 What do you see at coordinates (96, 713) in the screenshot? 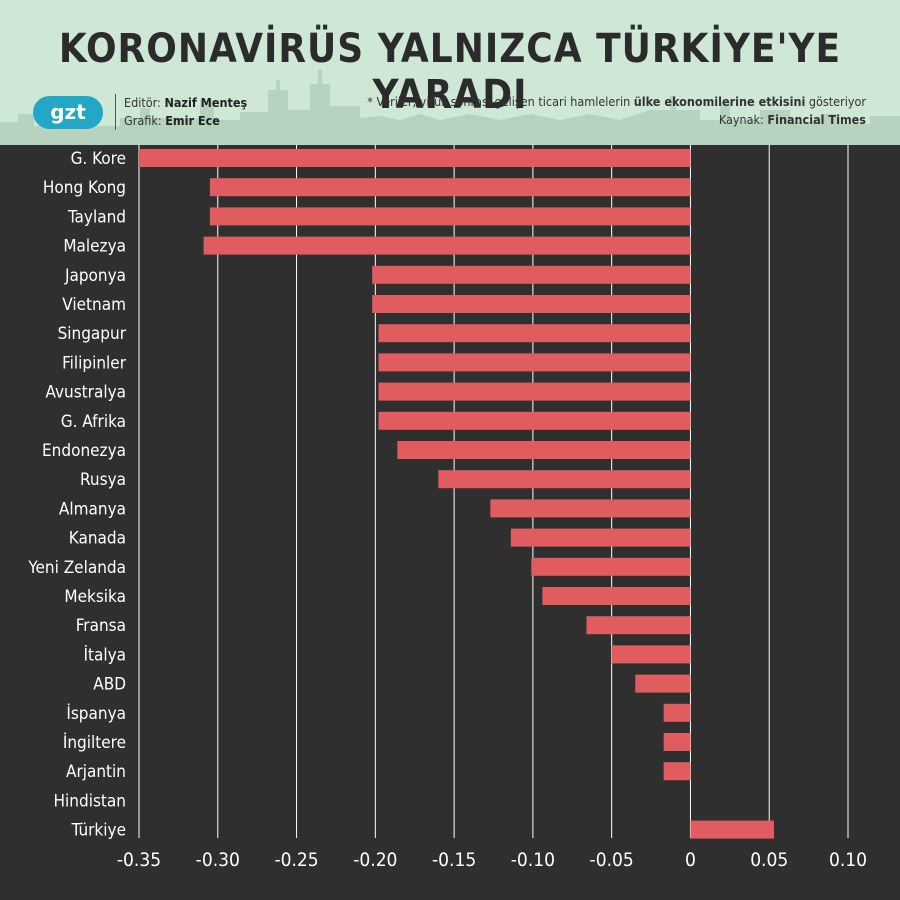
I see `category-label: İspanya` at bounding box center [96, 713].